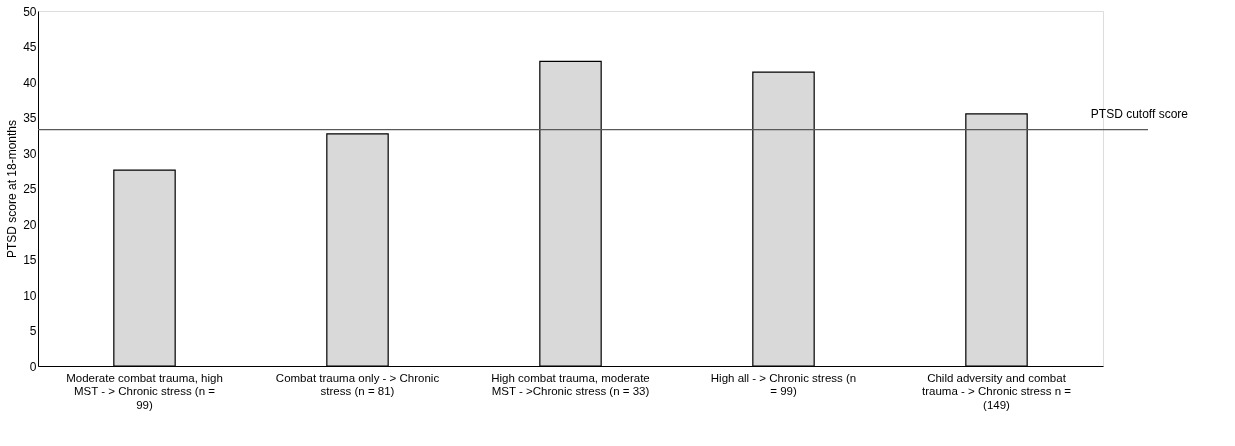  Describe the element at coordinates (30, 260) in the screenshot. I see `y-tick-label: 15` at that location.